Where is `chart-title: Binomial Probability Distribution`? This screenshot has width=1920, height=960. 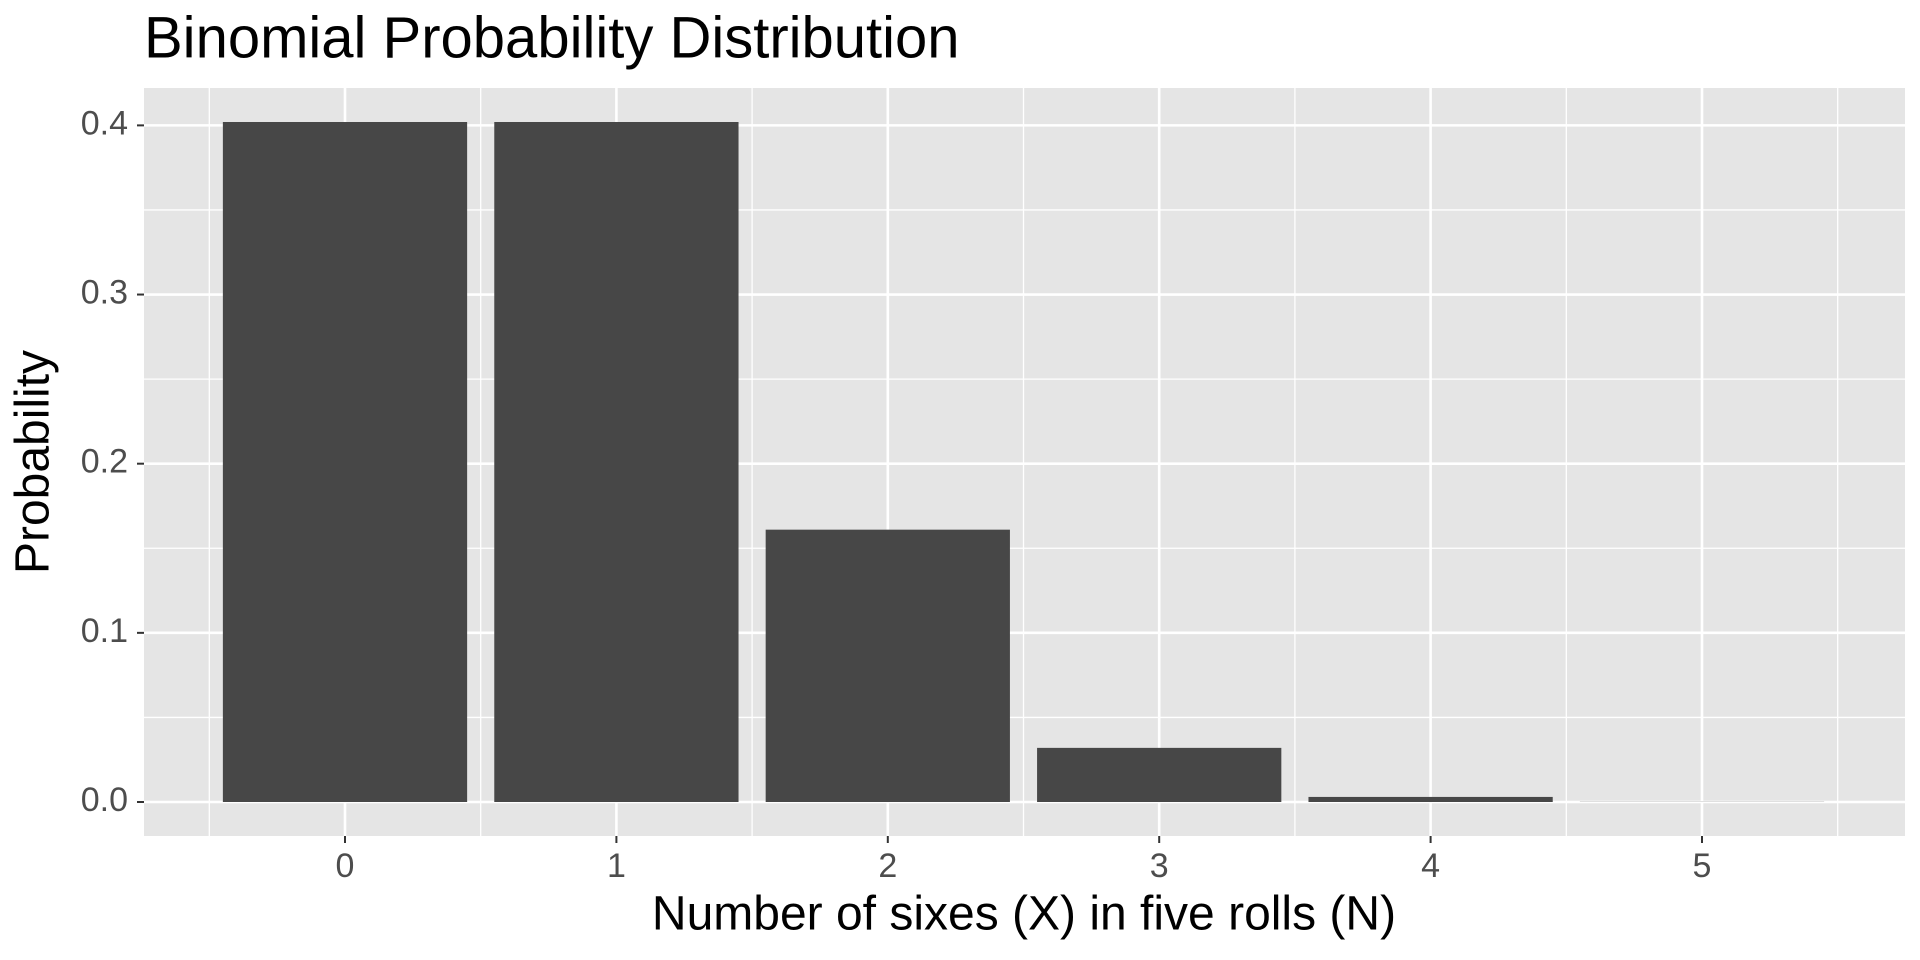
chart-title: Binomial Probability Distribution is located at coordinates (552, 37).